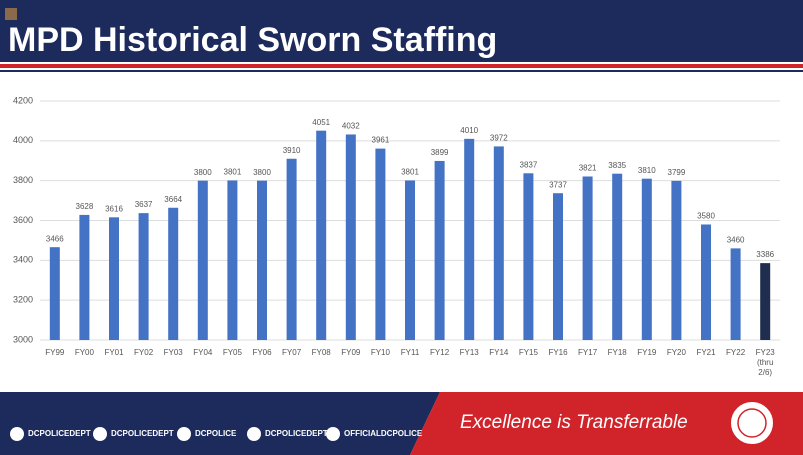 This screenshot has width=803, height=455. I want to click on value-label: 3628, so click(85, 206).